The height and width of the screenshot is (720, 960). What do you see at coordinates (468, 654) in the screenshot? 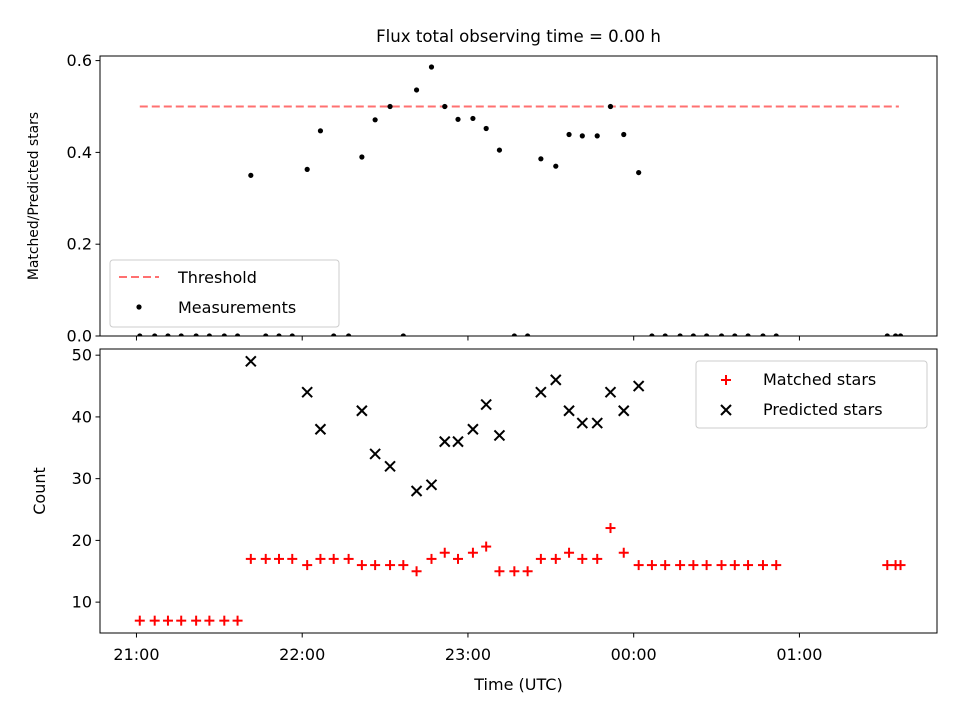
I see `x-tick-label: 23:00` at bounding box center [468, 654].